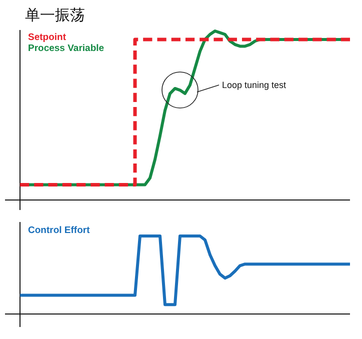 The width and height of the screenshot is (362, 339). Describe the element at coordinates (59, 230) in the screenshot. I see `text: Control Effort` at that location.